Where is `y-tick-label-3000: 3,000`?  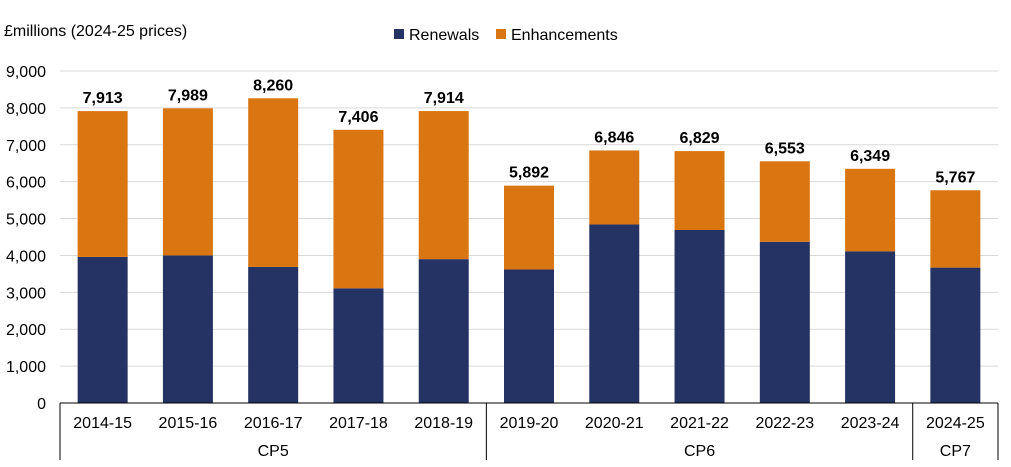 y-tick-label-3000: 3,000 is located at coordinates (26, 293).